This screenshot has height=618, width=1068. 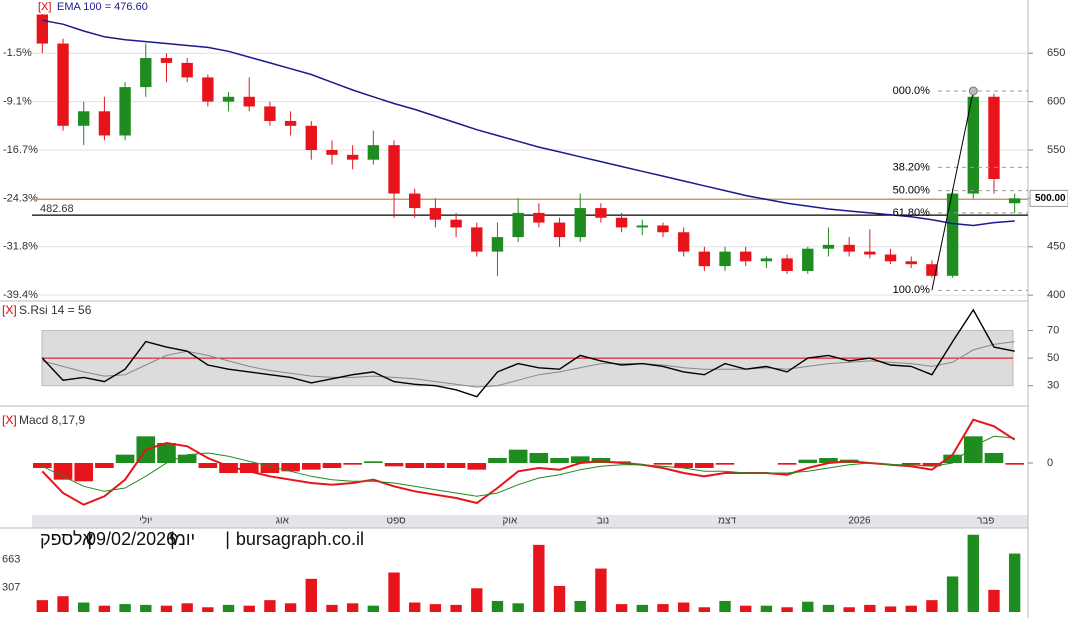 What do you see at coordinates (1053, 330) in the screenshot?
I see `y-tick-label: 70` at bounding box center [1053, 330].